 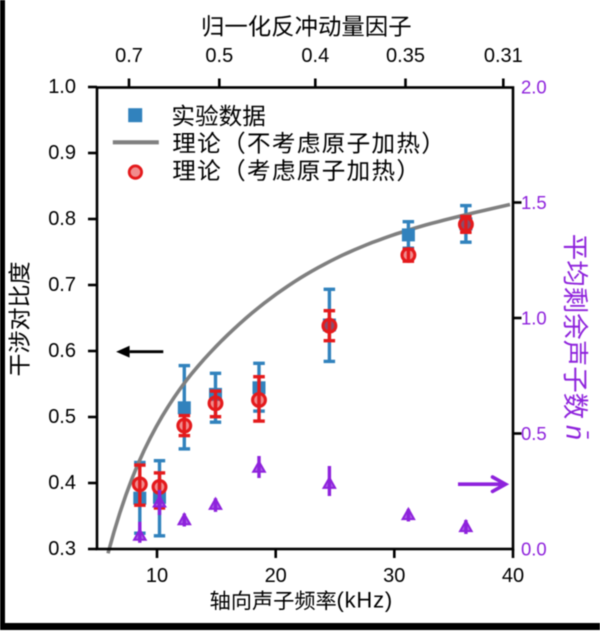 I want to click on svg-text: 0.9, so click(x=62, y=153).